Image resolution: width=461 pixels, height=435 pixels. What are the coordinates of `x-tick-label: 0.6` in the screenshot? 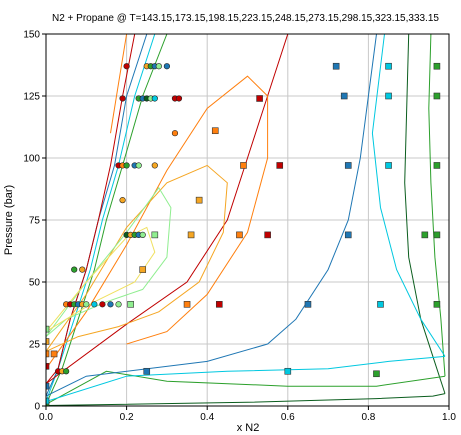 It's located at (288, 417).